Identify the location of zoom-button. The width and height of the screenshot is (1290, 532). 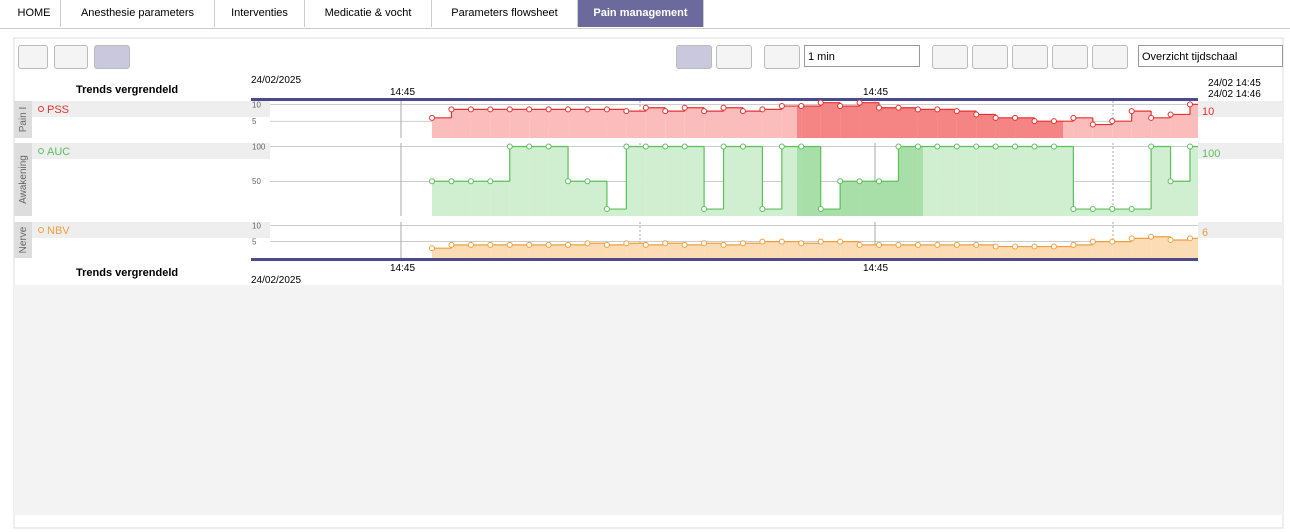
(71, 57).